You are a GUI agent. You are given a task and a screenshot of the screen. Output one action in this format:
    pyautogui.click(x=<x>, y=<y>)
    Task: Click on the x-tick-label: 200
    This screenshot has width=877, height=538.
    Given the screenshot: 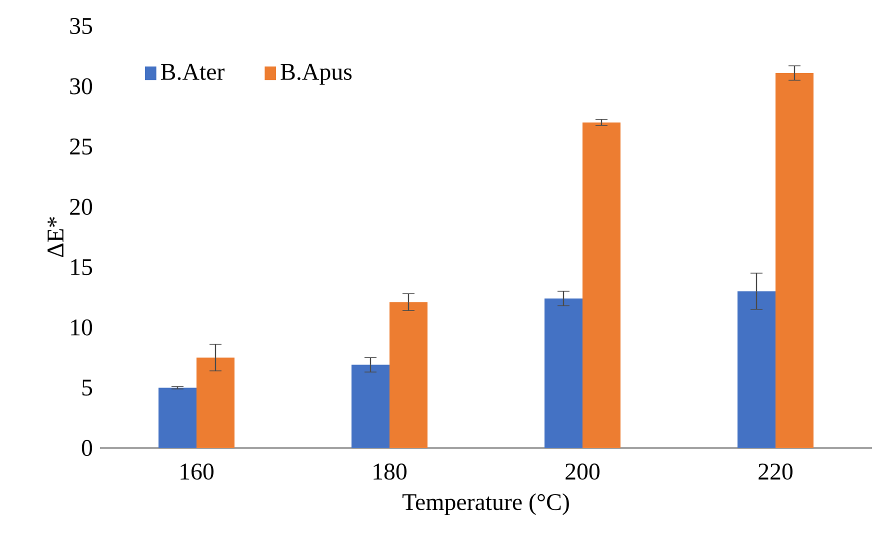 What is the action you would take?
    pyautogui.click(x=583, y=472)
    